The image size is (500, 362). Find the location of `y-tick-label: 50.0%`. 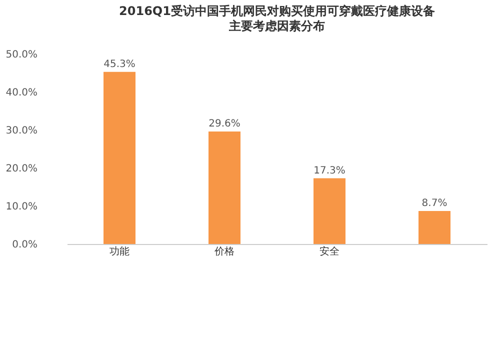

y-tick-label: 50.0% is located at coordinates (22, 55).